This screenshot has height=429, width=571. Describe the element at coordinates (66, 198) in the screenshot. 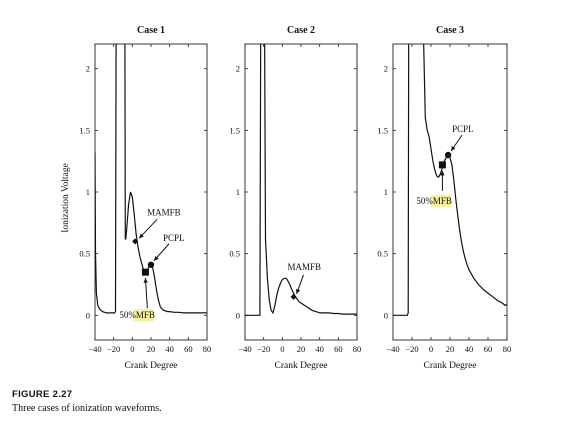

I see `y-axis-label: Ionization Voltage` at that location.